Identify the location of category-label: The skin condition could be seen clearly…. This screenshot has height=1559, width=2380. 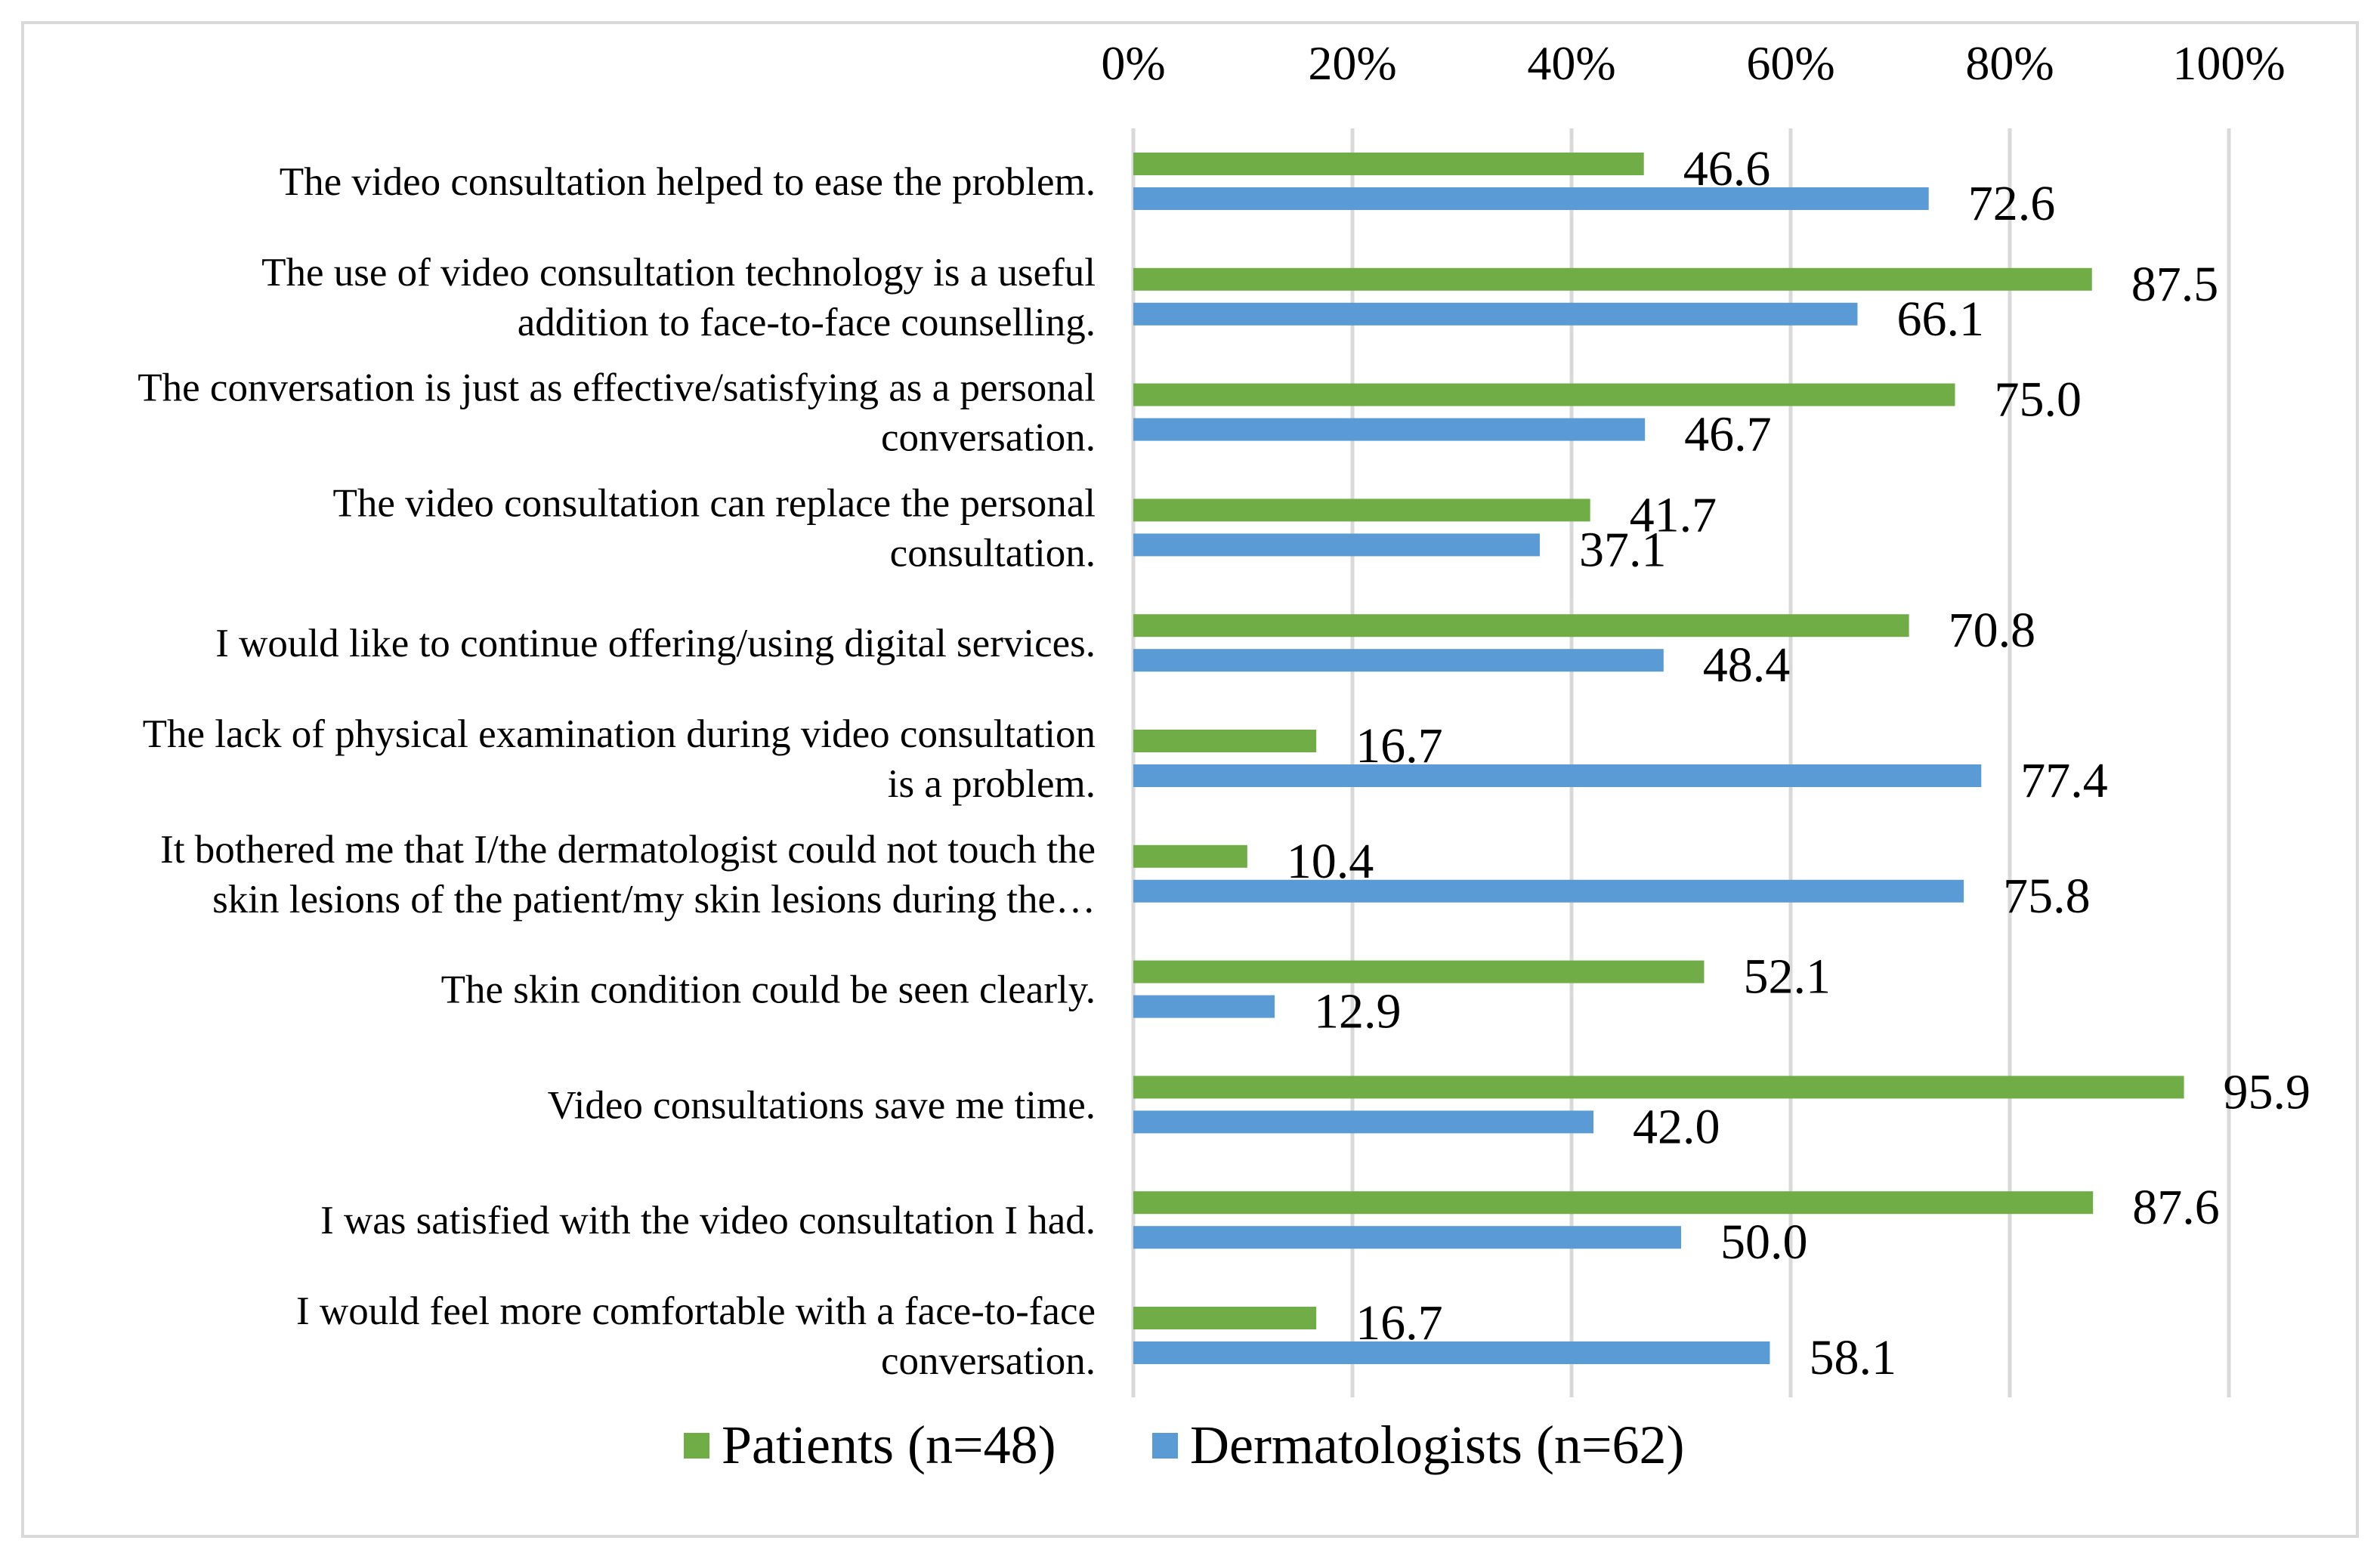
(768, 990).